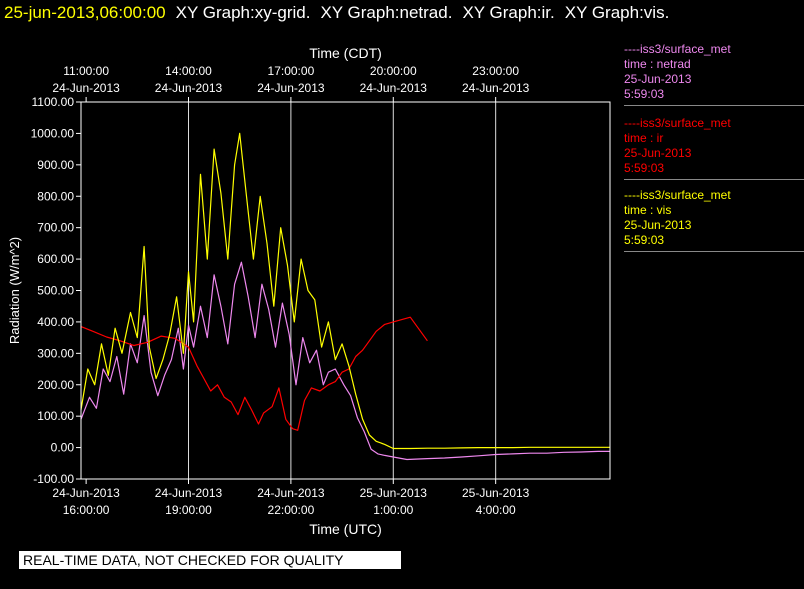 The height and width of the screenshot is (589, 804). What do you see at coordinates (345, 529) in the screenshot?
I see `x-axis-label: Time (UTC)` at bounding box center [345, 529].